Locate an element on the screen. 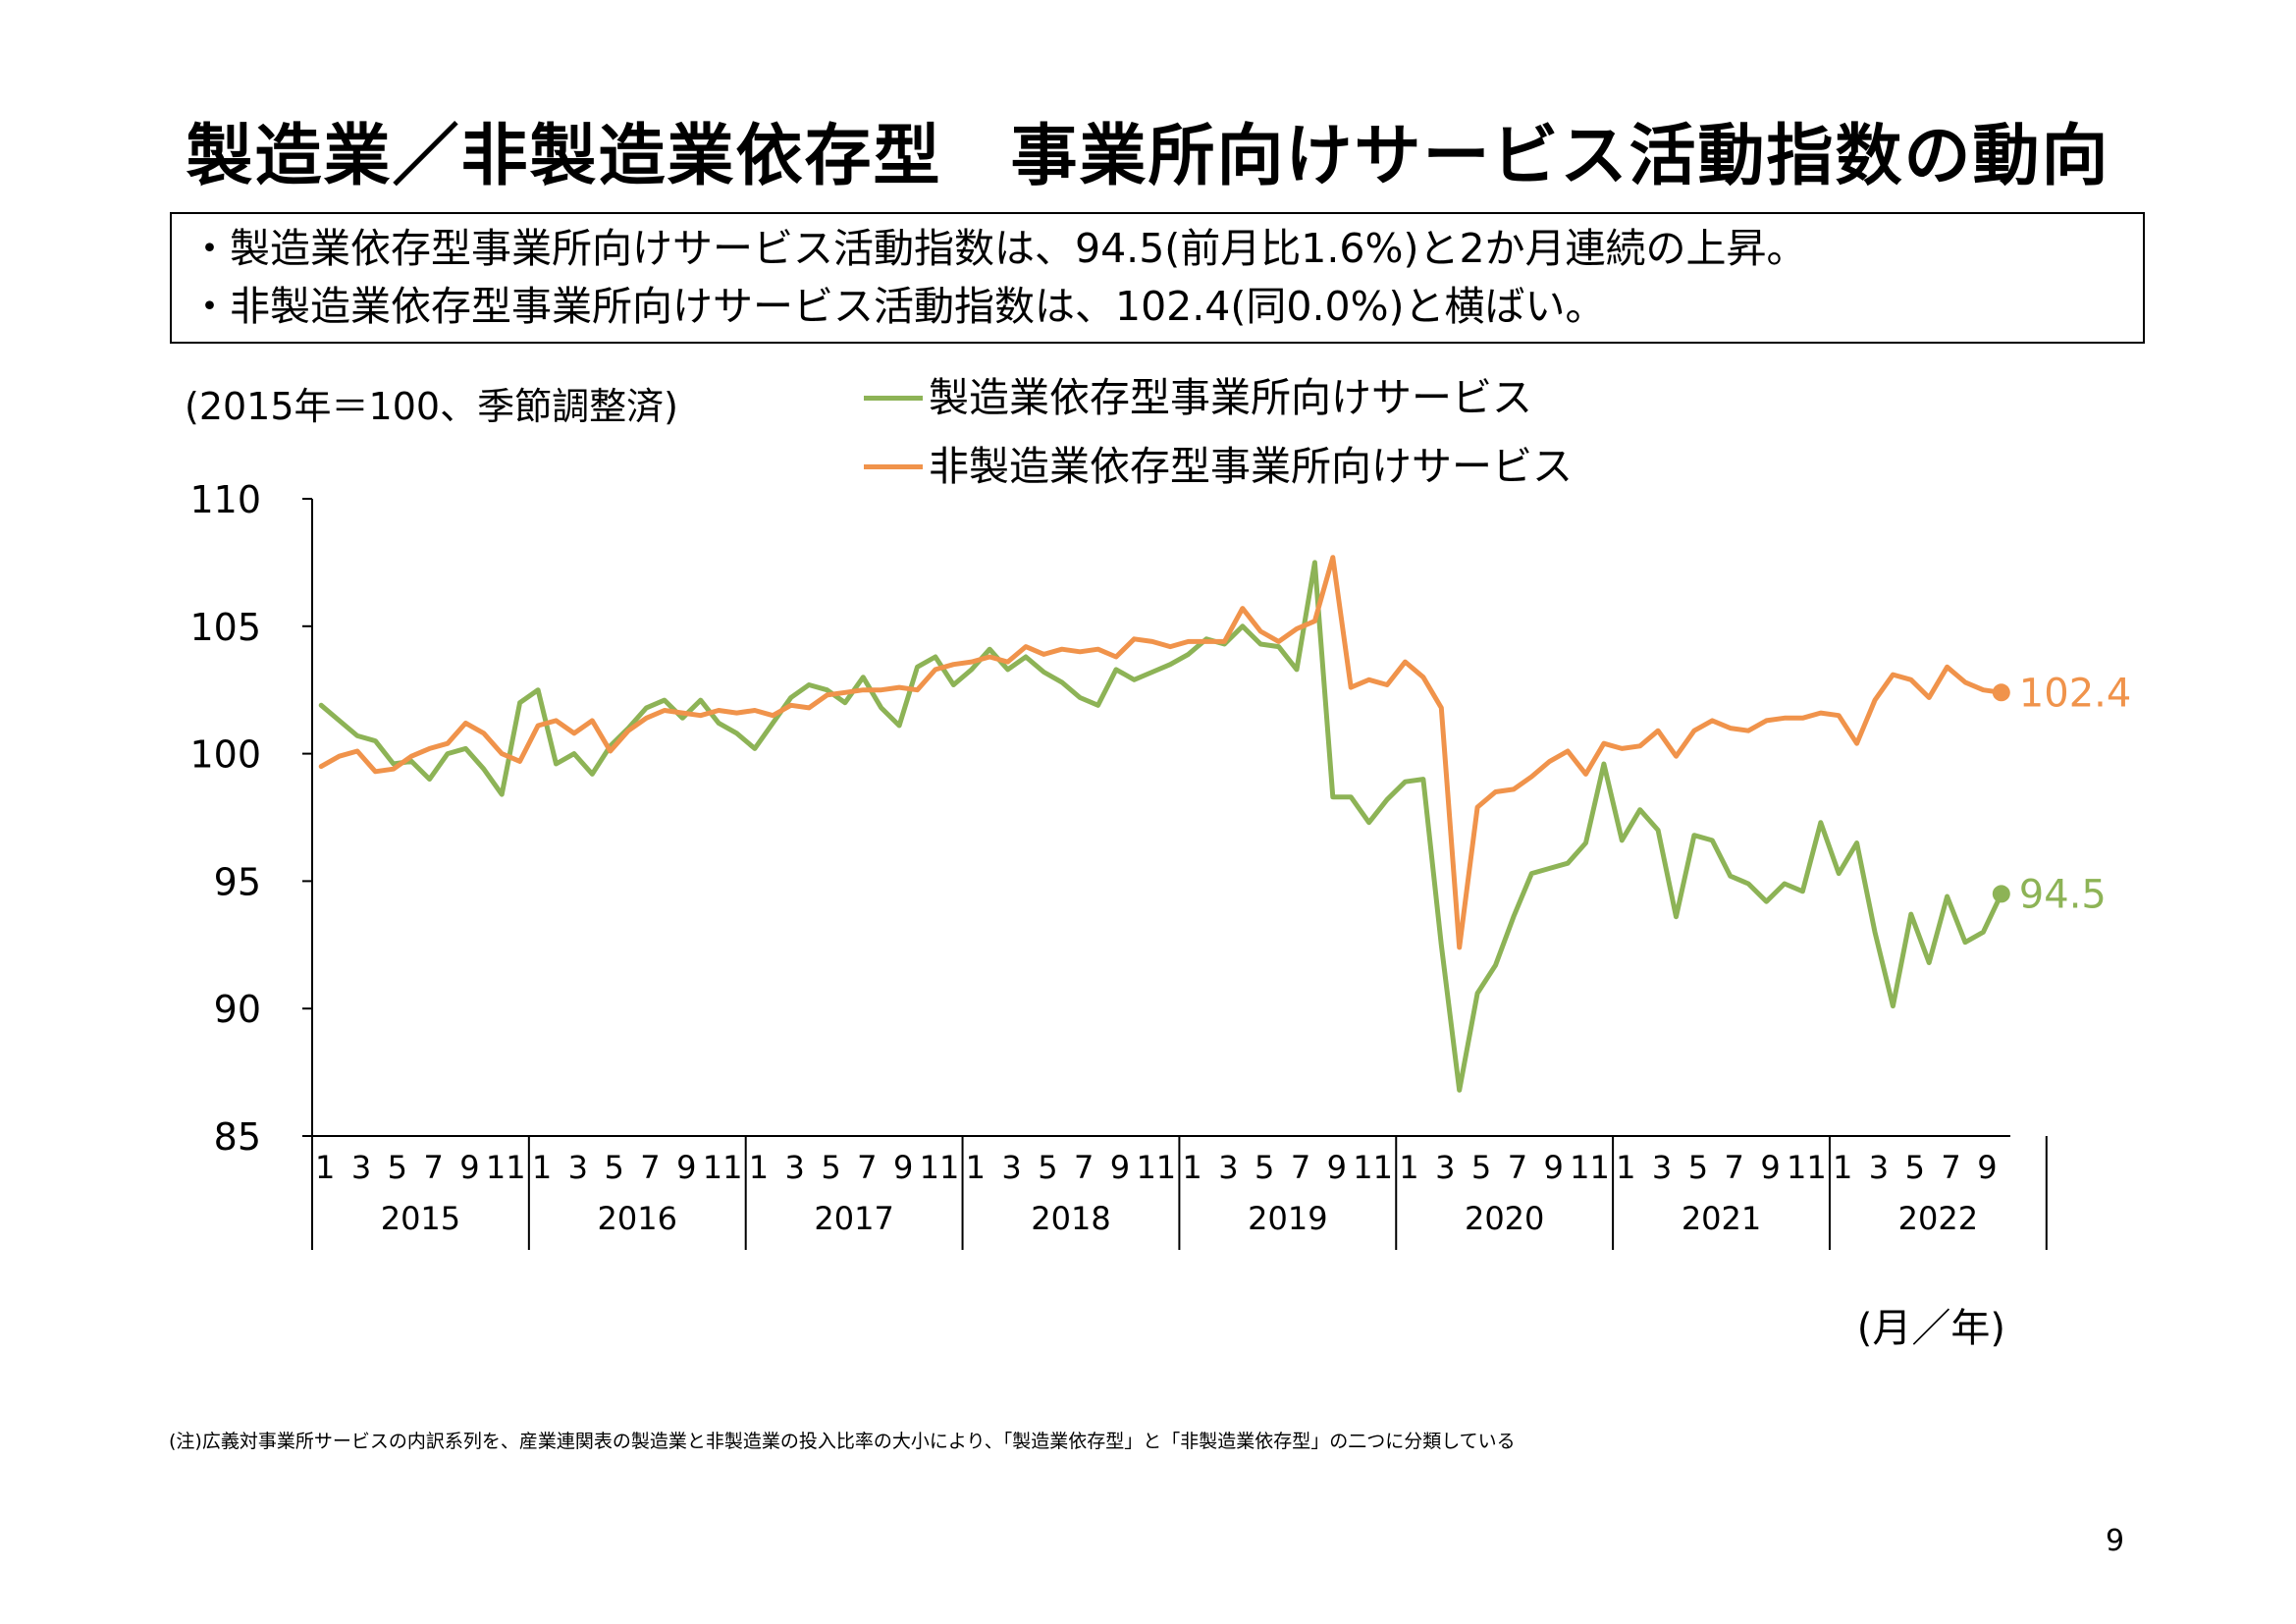  x-year-label: 2018 is located at coordinates (1071, 1218).